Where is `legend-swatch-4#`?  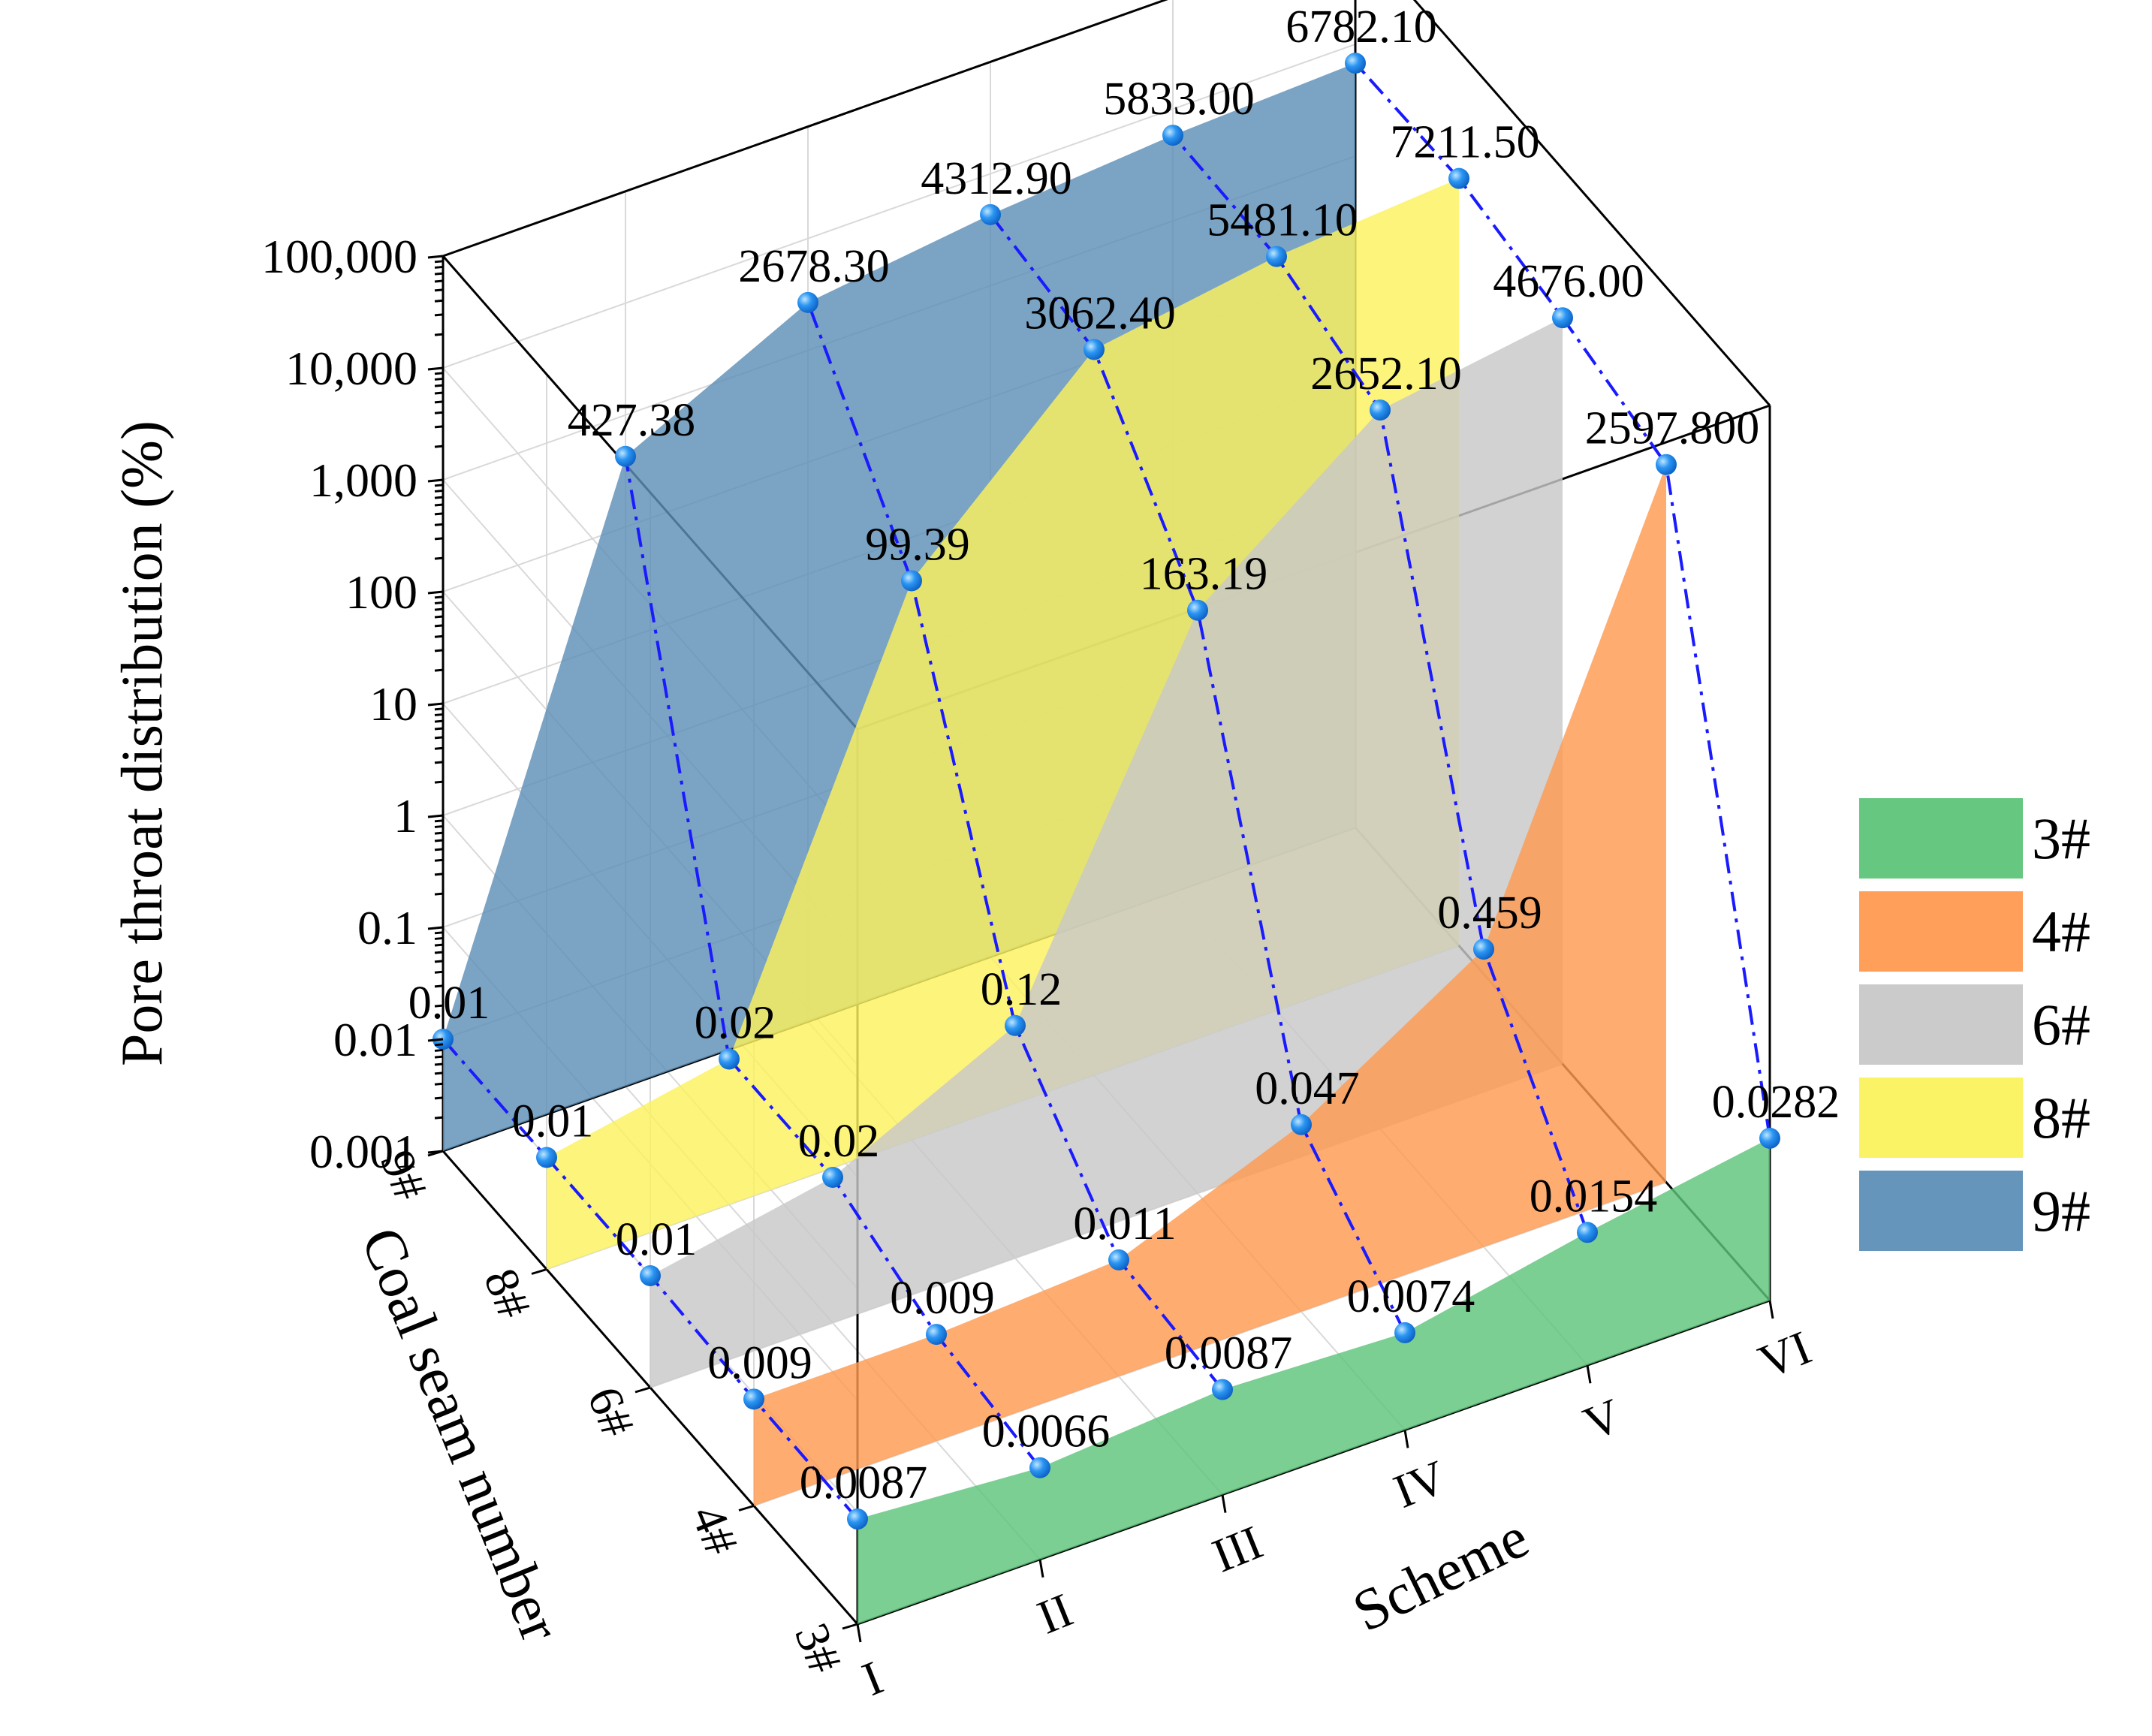
legend-swatch-4# is located at coordinates (1941, 931).